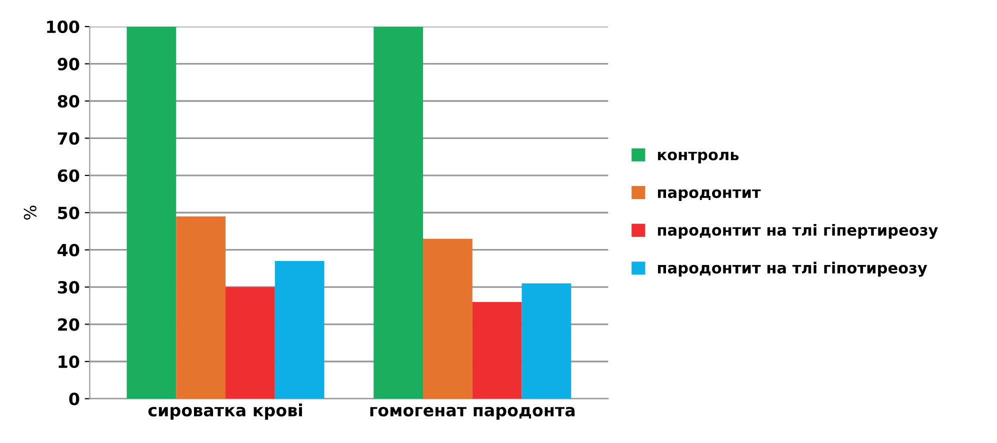 Image resolution: width=997 pixels, height=443 pixels. What do you see at coordinates (30, 213) in the screenshot?
I see `y-axis-title: %` at bounding box center [30, 213].